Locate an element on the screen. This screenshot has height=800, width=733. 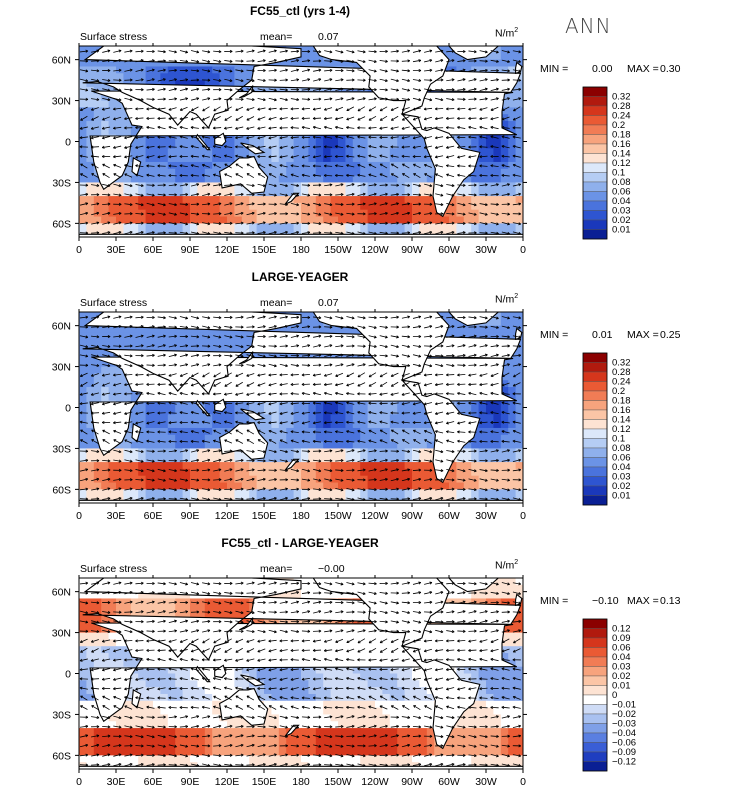
panel-title: FC55_ctl - LARGE-YEAGER is located at coordinates (300, 543).